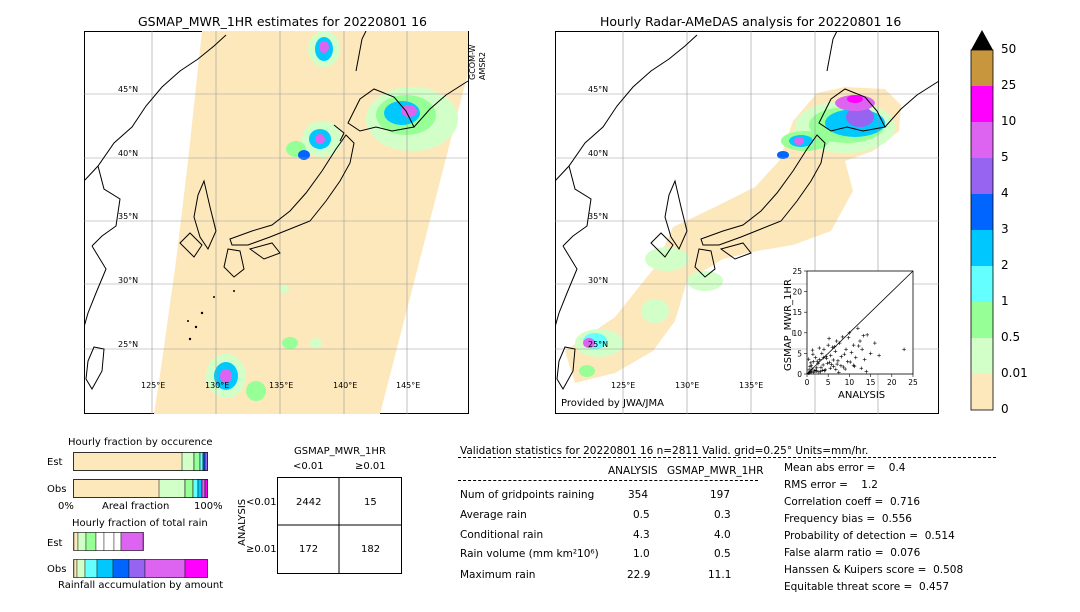 The image size is (1080, 612). Describe the element at coordinates (797, 333) in the screenshot. I see `y-tick-label: 10` at that location.